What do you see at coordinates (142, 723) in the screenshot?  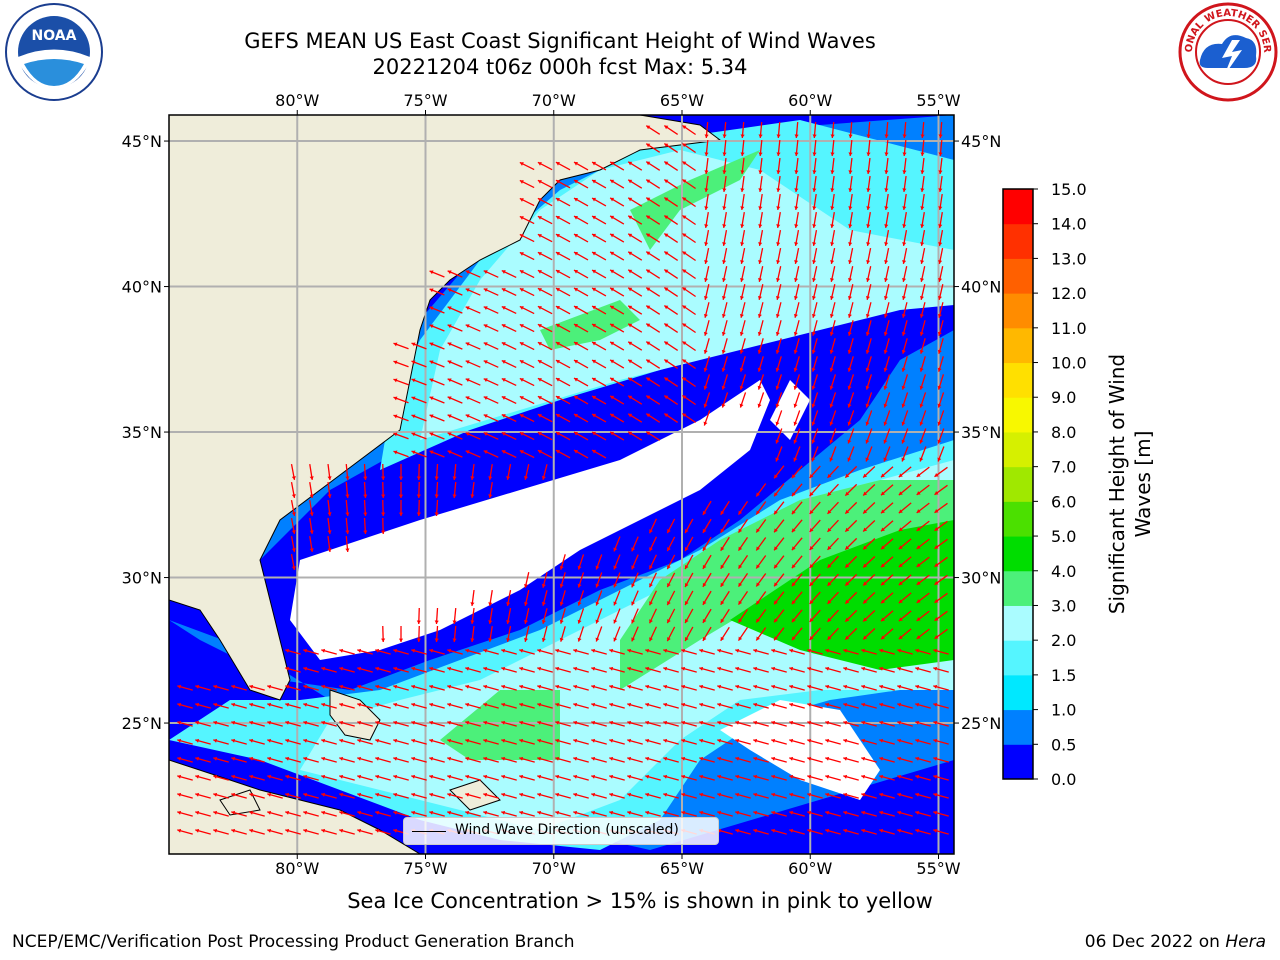 I see `lat-label-left: 25°N` at bounding box center [142, 723].